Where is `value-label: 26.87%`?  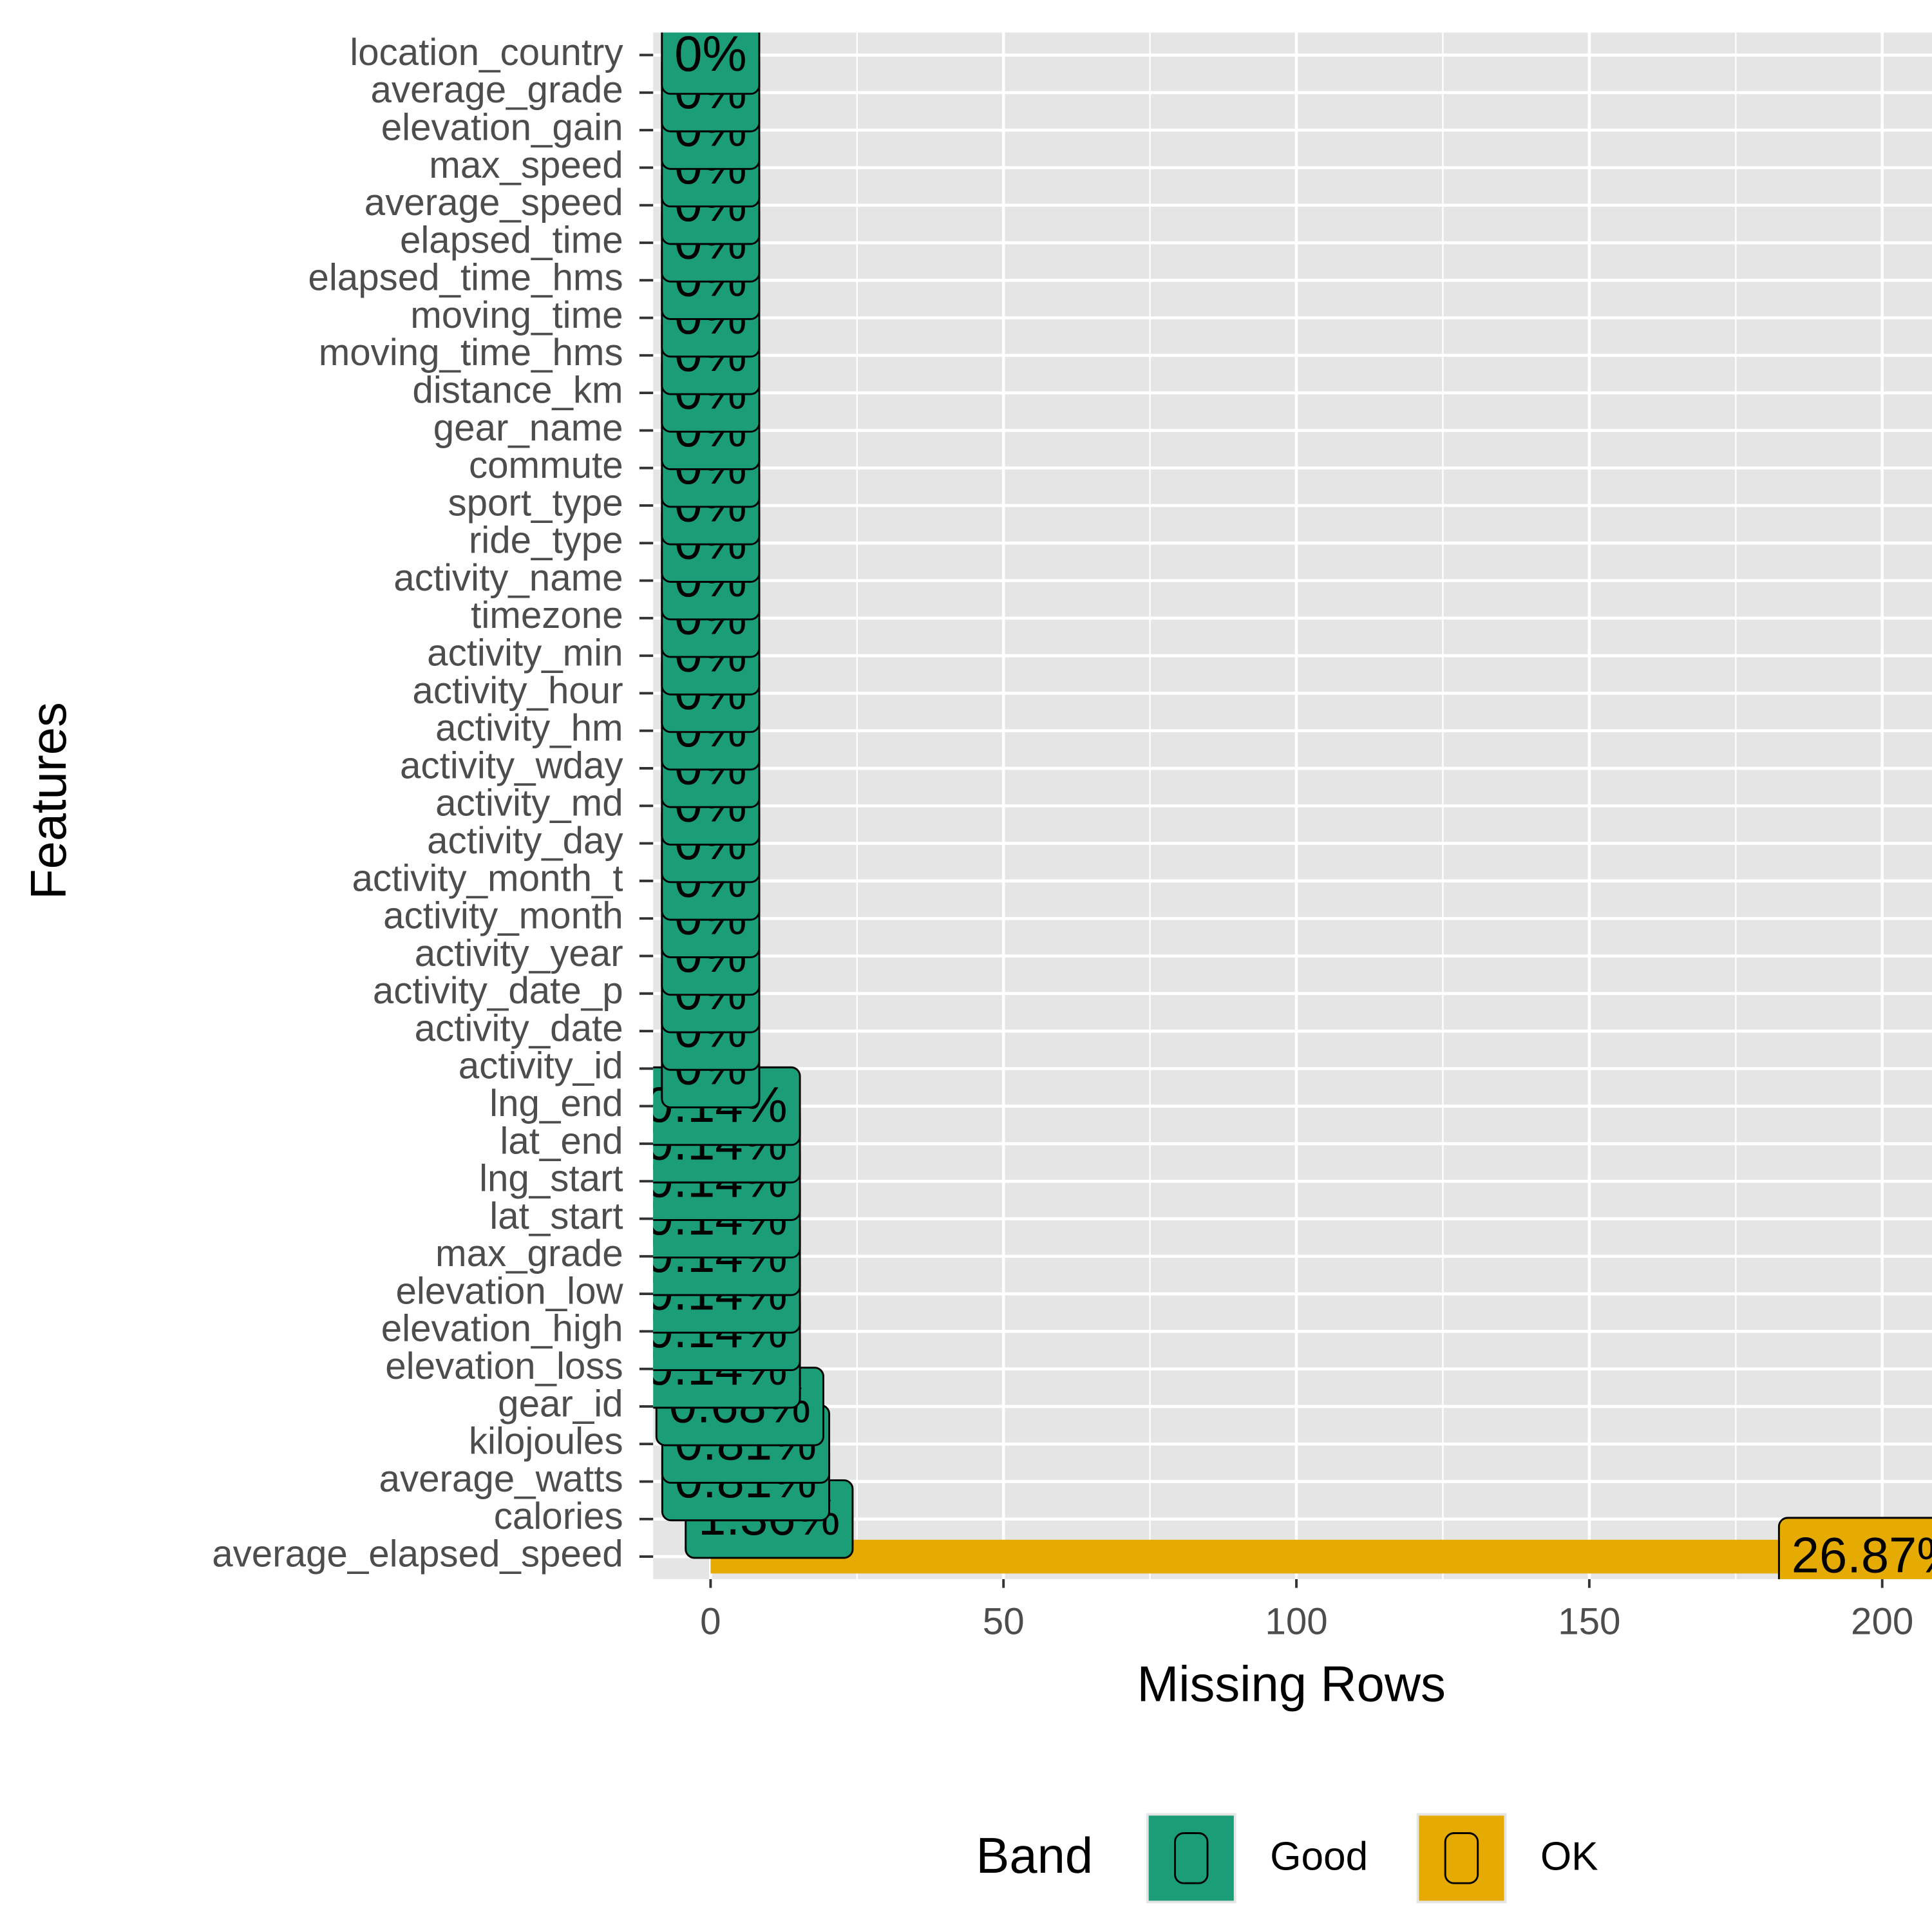 value-label: 26.87% is located at coordinates (1862, 1556).